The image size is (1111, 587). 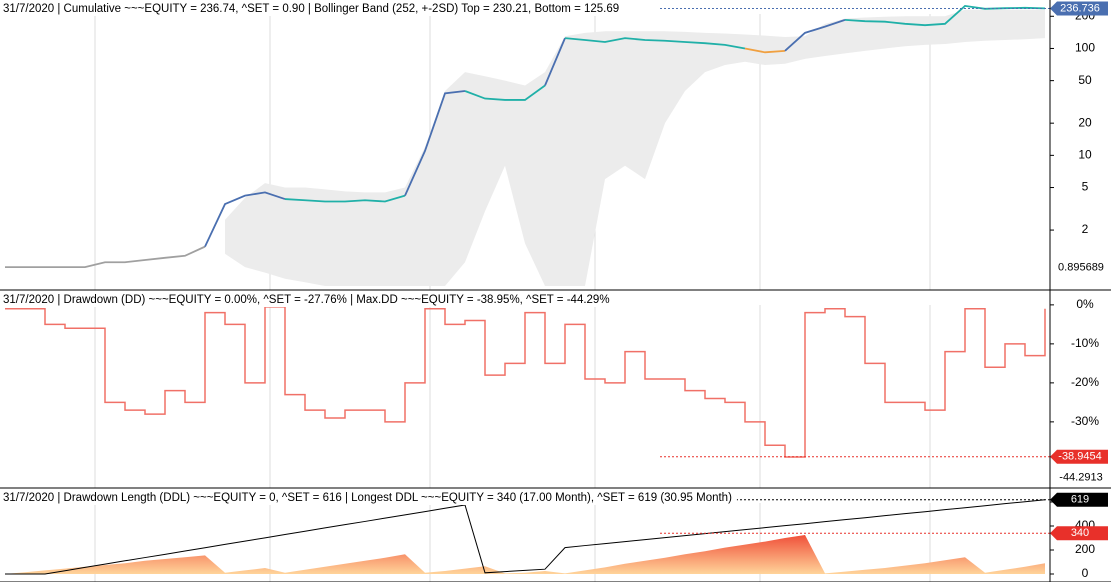 I want to click on y-tick-label: 50, so click(x=1085, y=80).